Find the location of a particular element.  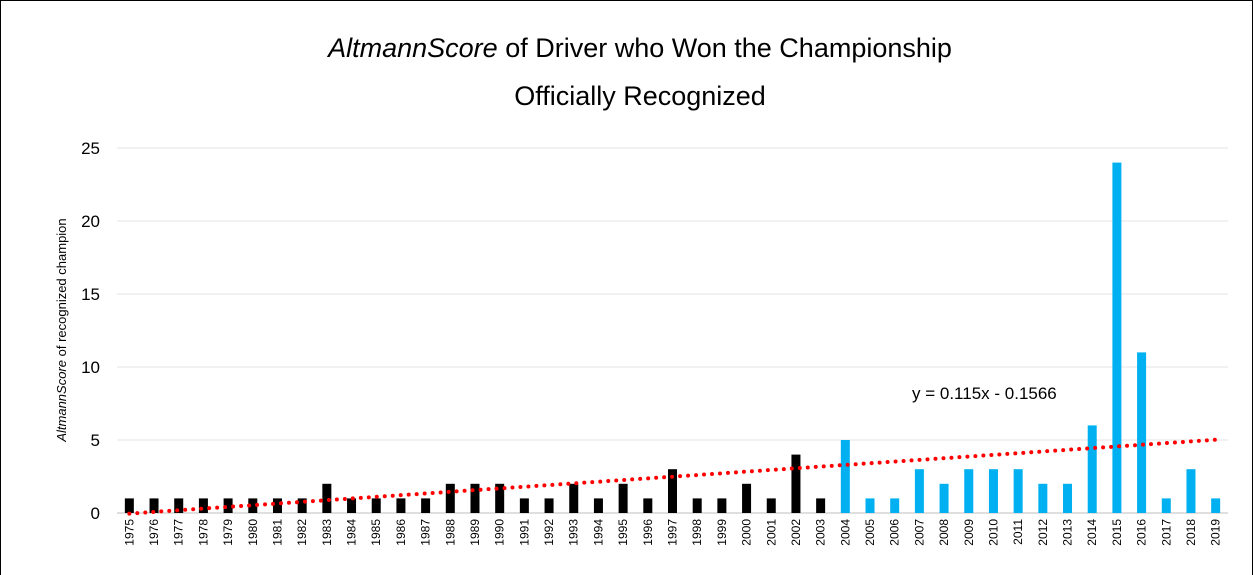

y-tick-label: 0 is located at coordinates (95, 513).